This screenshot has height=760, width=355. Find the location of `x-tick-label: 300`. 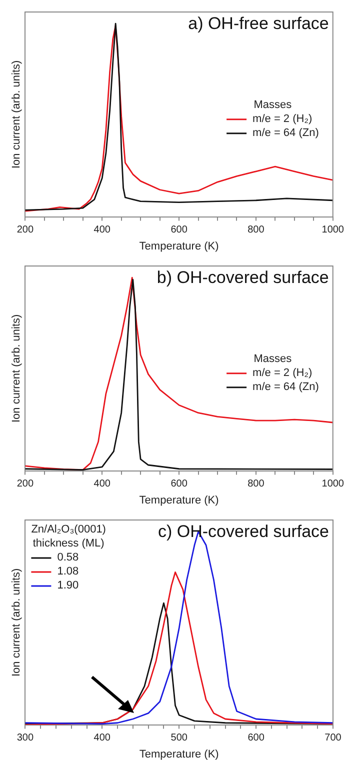

x-tick-label: 300 is located at coordinates (25, 738).